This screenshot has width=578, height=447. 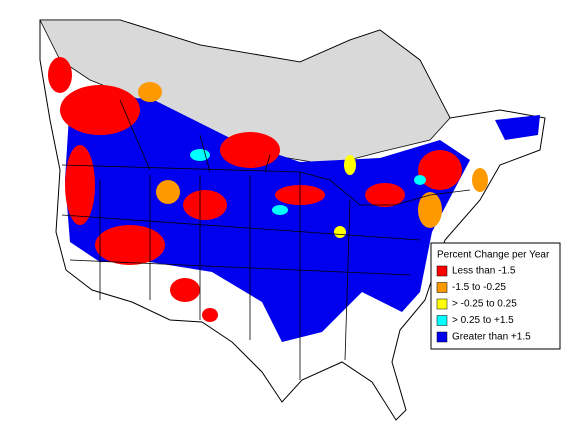 What do you see at coordinates (493, 255) in the screenshot?
I see `legend-title: Percent Change per Year` at bounding box center [493, 255].